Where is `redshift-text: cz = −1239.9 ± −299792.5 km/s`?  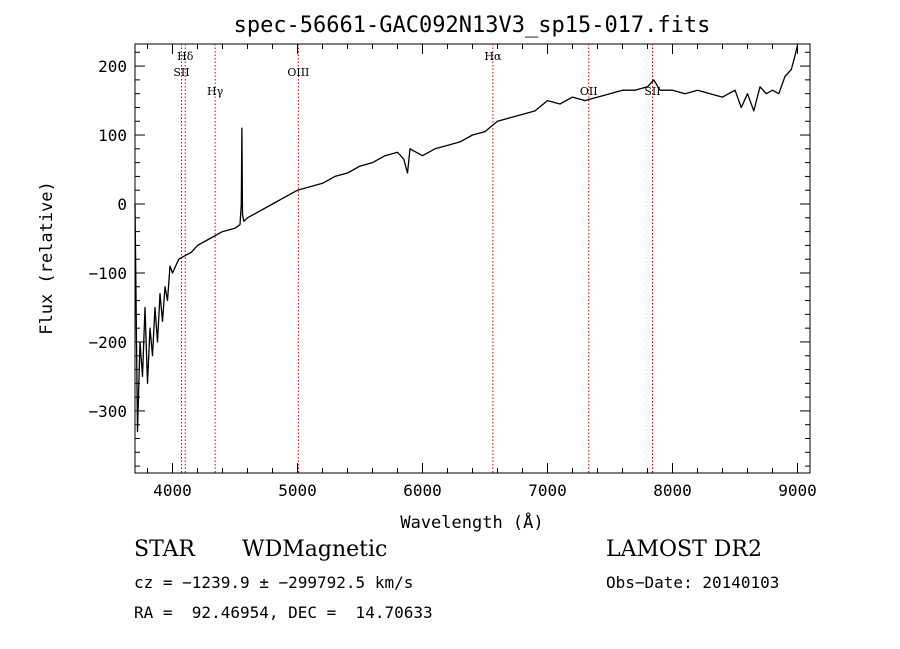 redshift-text: cz = −1239.9 ± −299792.5 km/s is located at coordinates (274, 582).